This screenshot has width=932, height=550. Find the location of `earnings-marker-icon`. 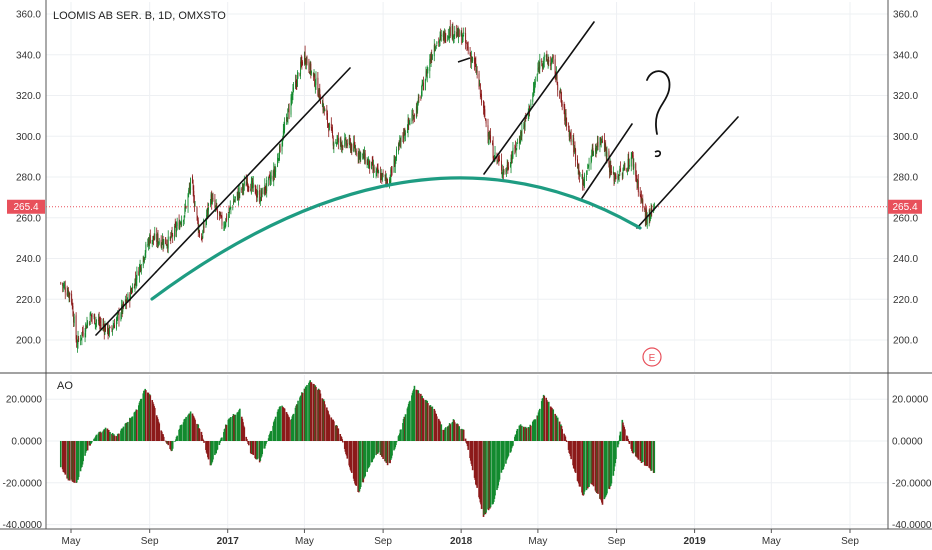

earnings-marker-icon is located at coordinates (652, 357).